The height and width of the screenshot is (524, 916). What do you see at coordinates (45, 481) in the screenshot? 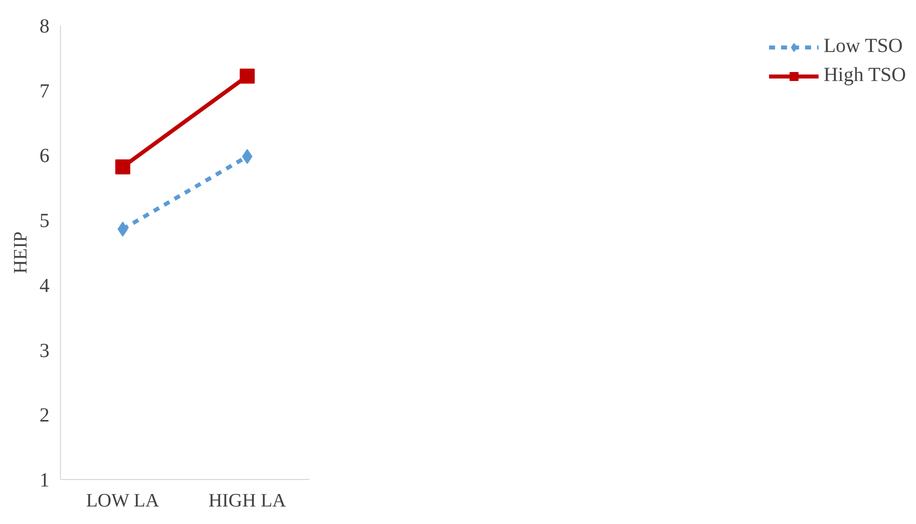
I see `y-tick-label: 1` at bounding box center [45, 481].